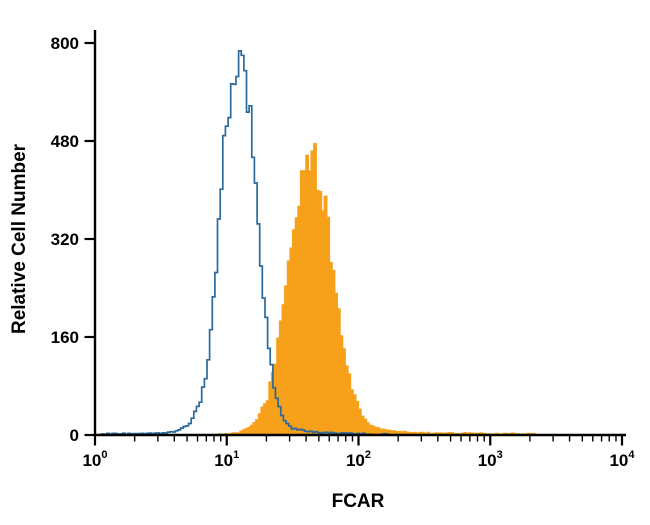  Describe the element at coordinates (94, 459) in the screenshot. I see `x-tick-label: 10⁰` at that location.